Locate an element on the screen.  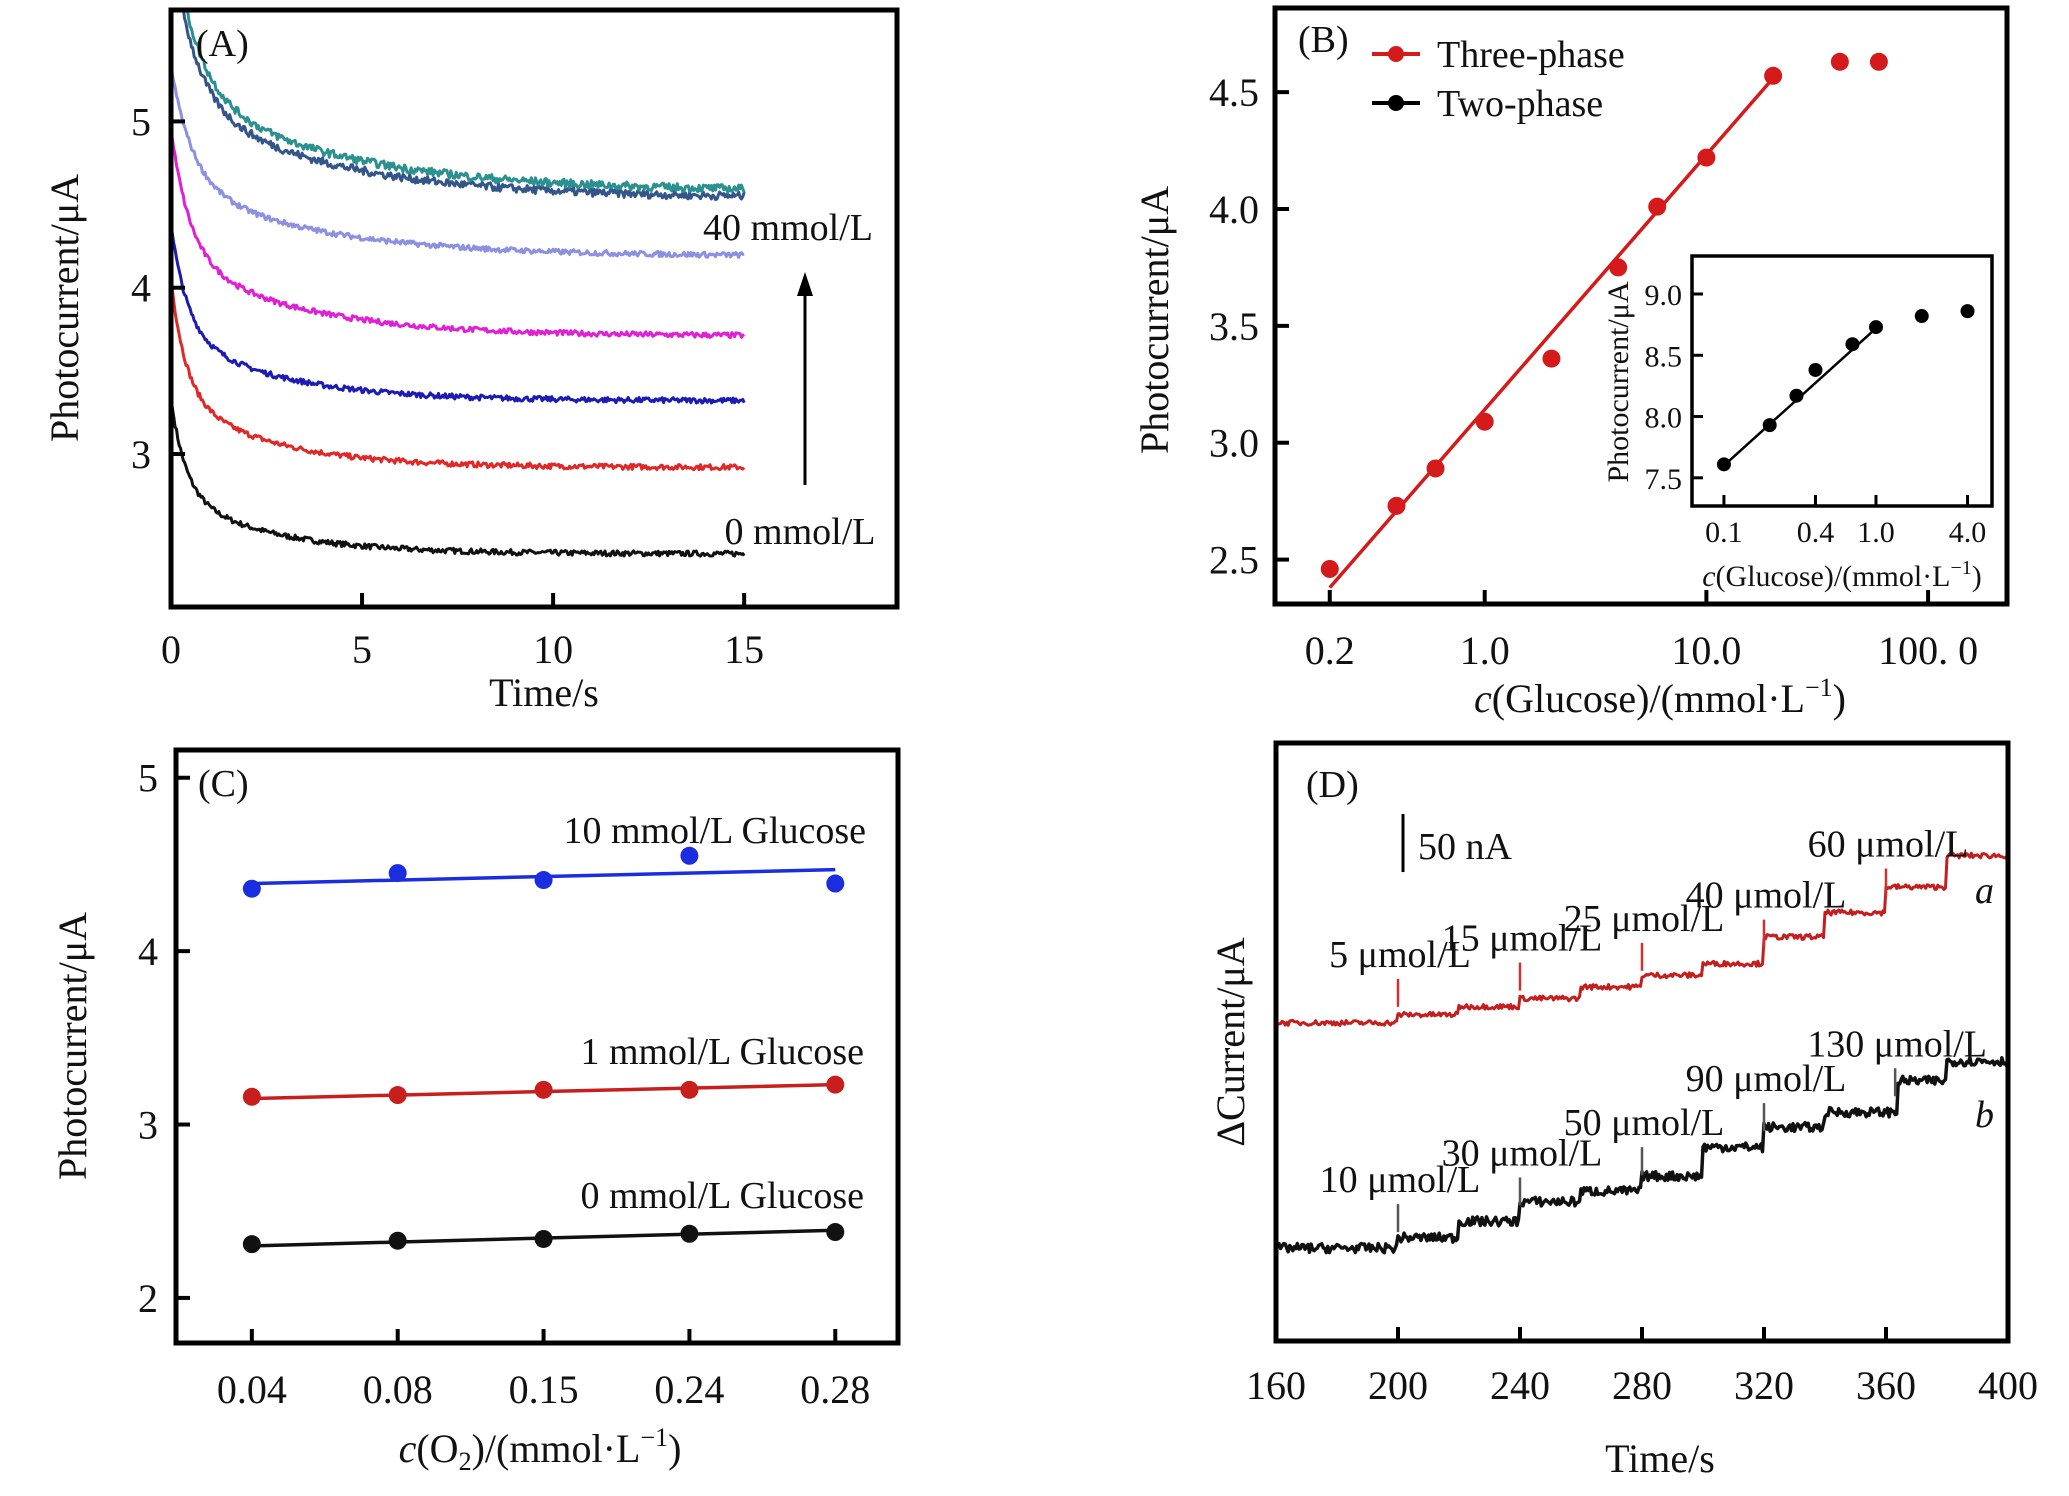
panel-b-xlabel-sup: −1 is located at coordinates (1819, 687).